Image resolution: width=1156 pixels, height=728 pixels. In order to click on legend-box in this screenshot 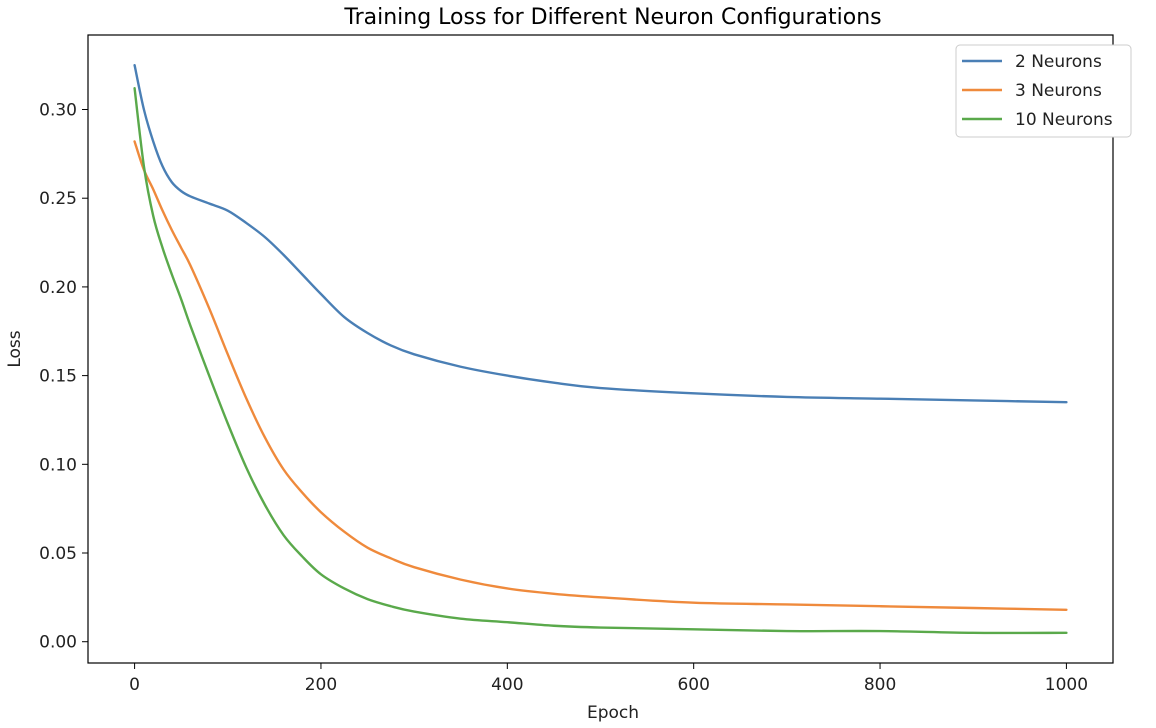, I will do `click(1043, 91)`.